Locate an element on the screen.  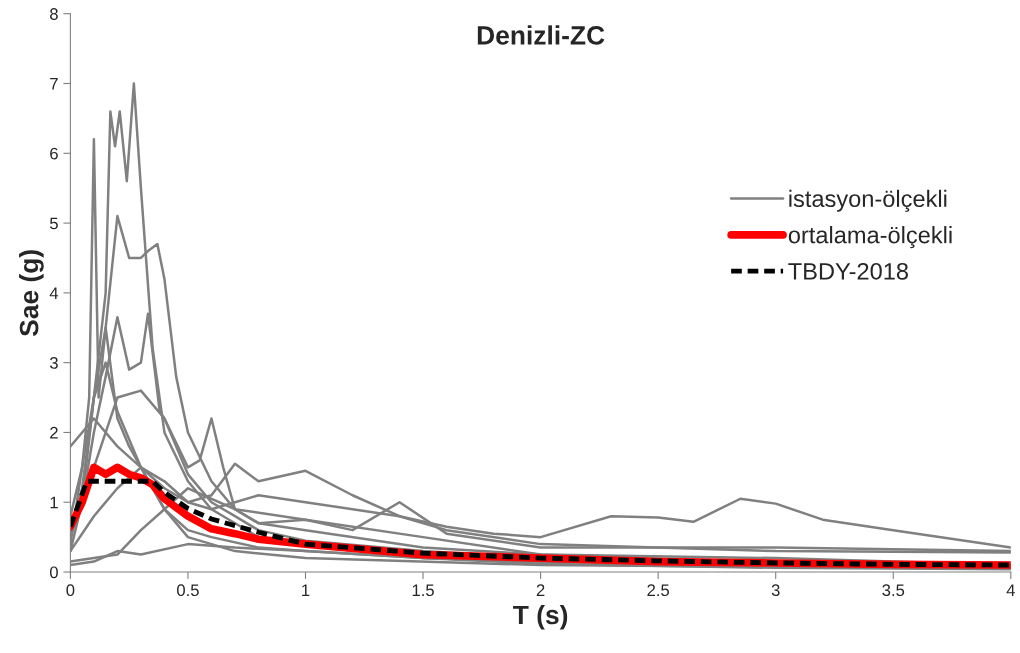
x-tick-label: 3 is located at coordinates (775, 590).